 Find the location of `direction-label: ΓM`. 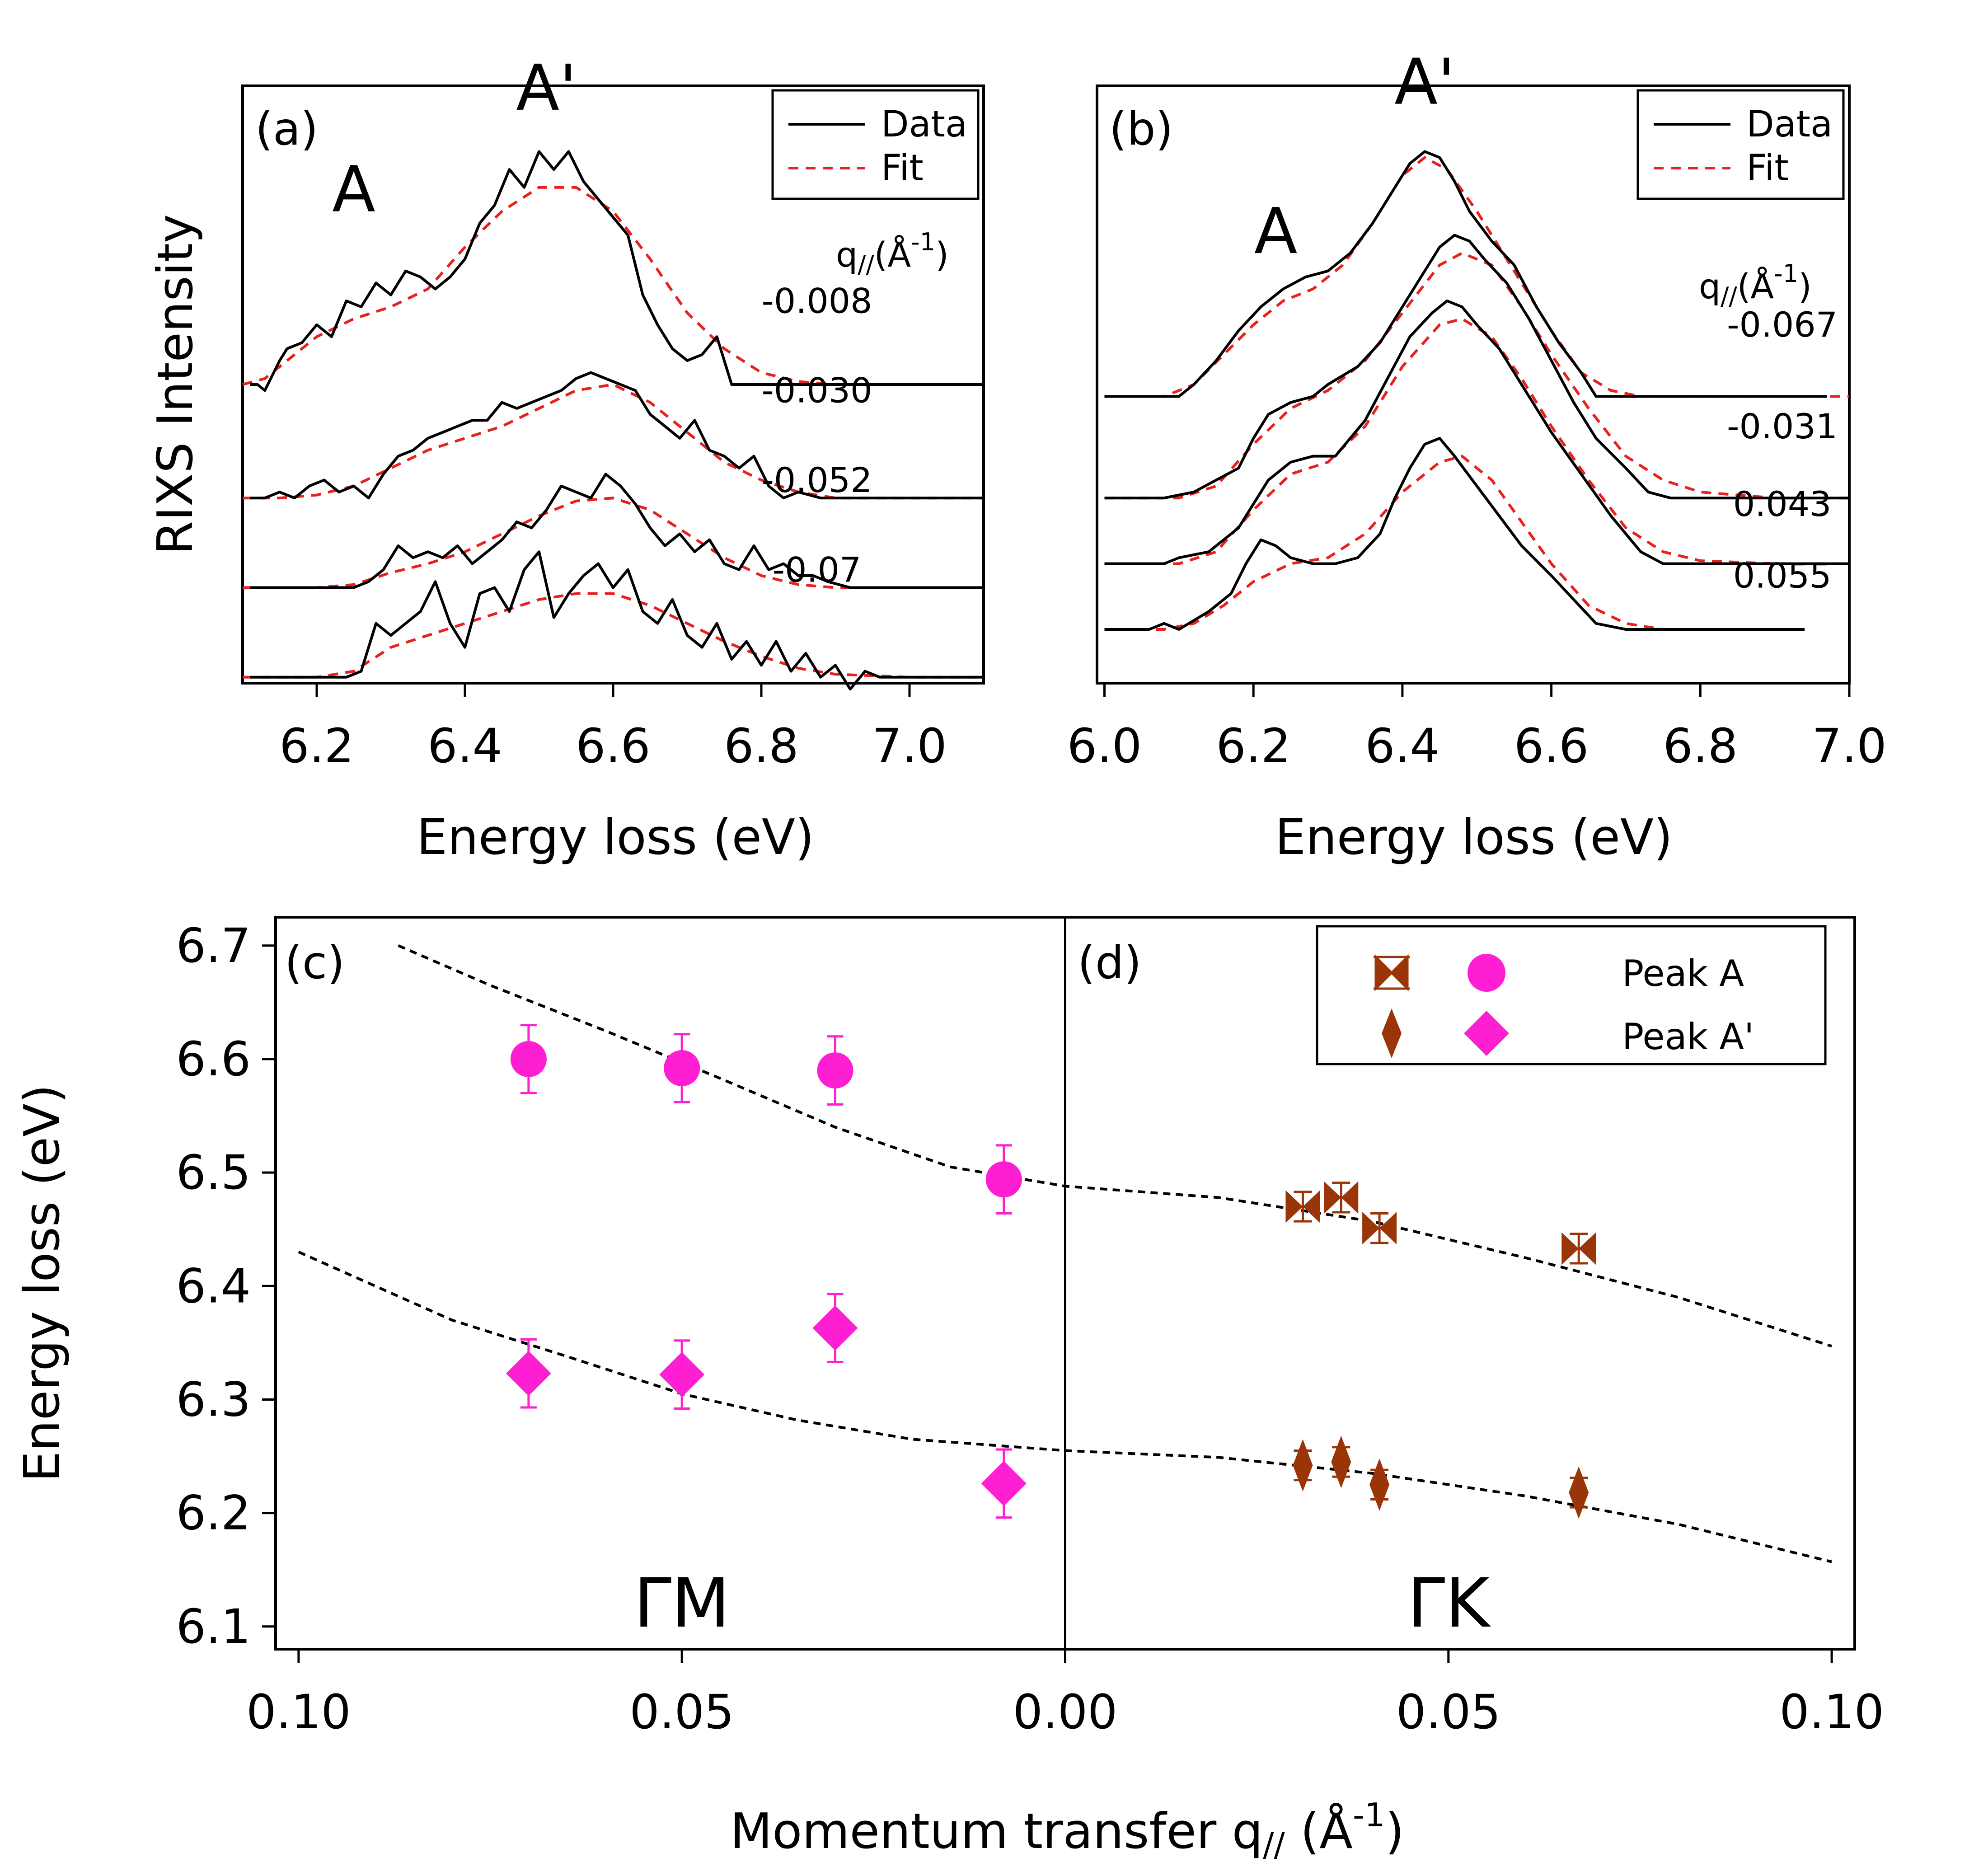

direction-label: ΓM is located at coordinates (682, 1604).